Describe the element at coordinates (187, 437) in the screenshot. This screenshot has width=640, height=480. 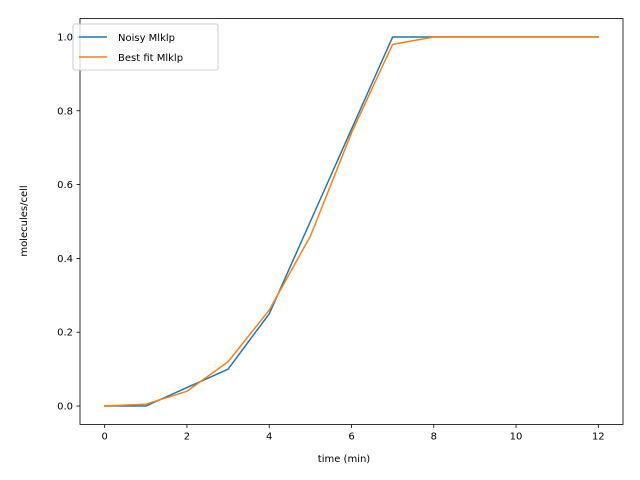
I see `x-tick-label: 2` at that location.